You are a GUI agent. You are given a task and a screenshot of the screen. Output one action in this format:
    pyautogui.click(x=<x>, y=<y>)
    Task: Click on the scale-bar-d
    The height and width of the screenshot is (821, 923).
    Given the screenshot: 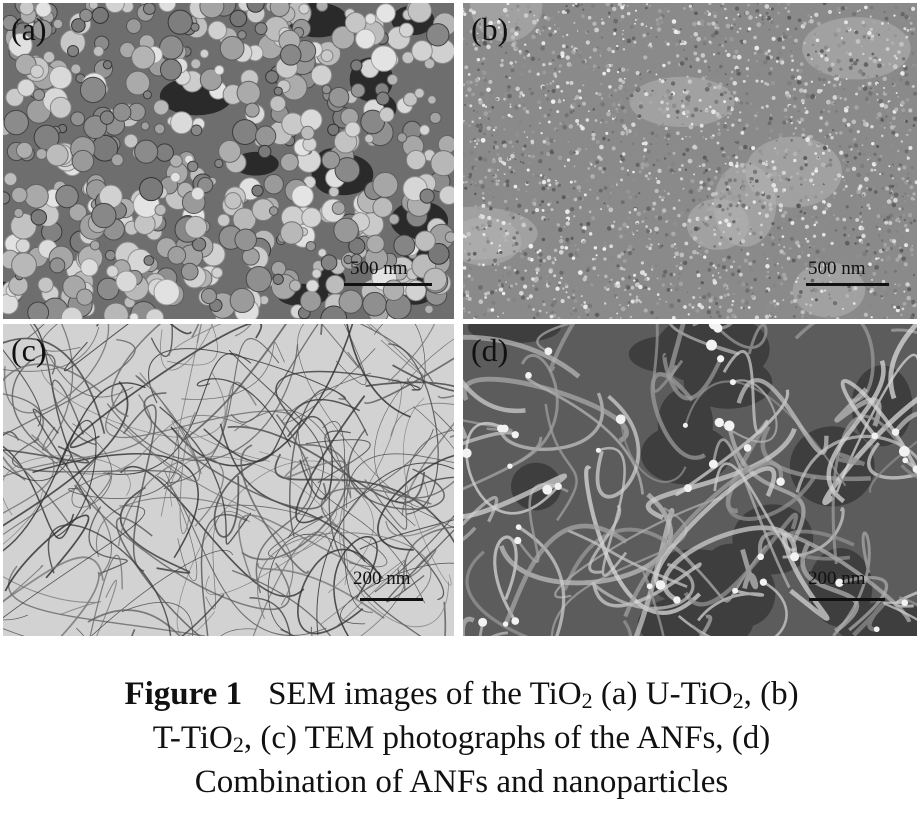 What is the action you would take?
    pyautogui.click(x=847, y=599)
    